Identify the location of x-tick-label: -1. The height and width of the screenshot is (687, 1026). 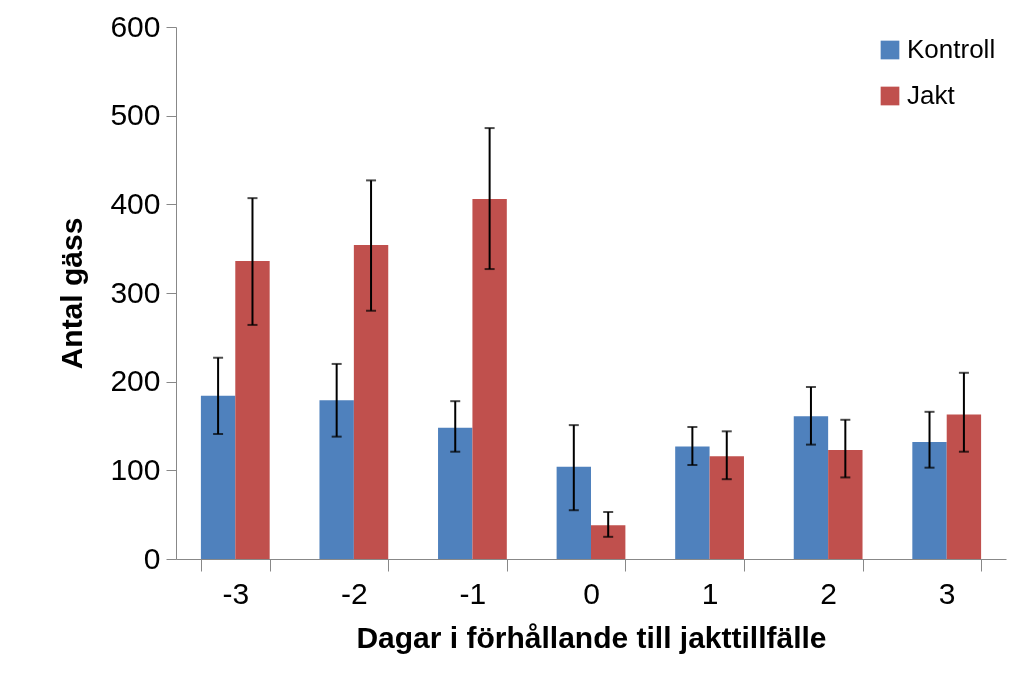
(473, 593).